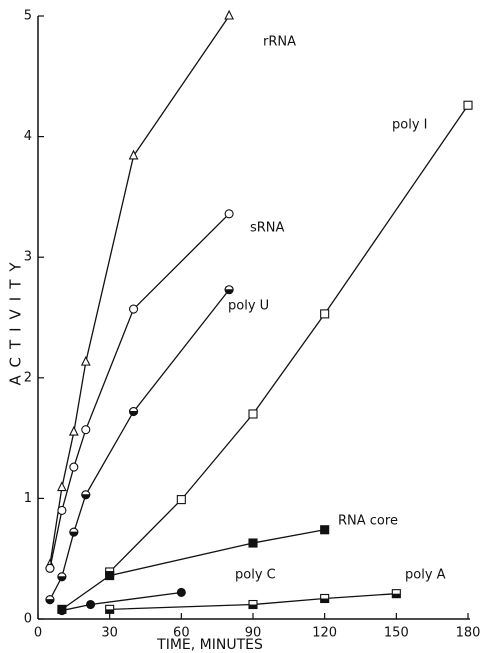  I want to click on series-label: rRNA, so click(279, 42).